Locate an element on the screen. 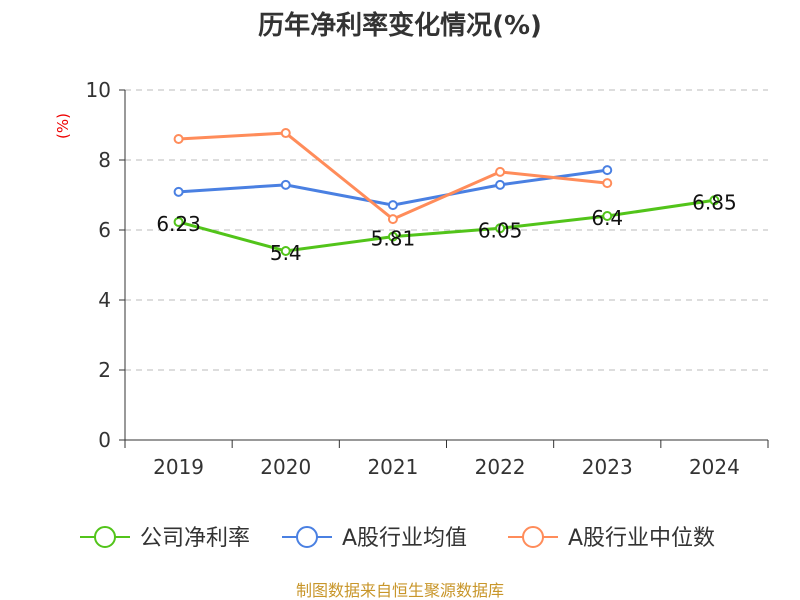 Image resolution: width=800 pixels, height=600 pixels. legend-label: 公司净利率 is located at coordinates (195, 538).